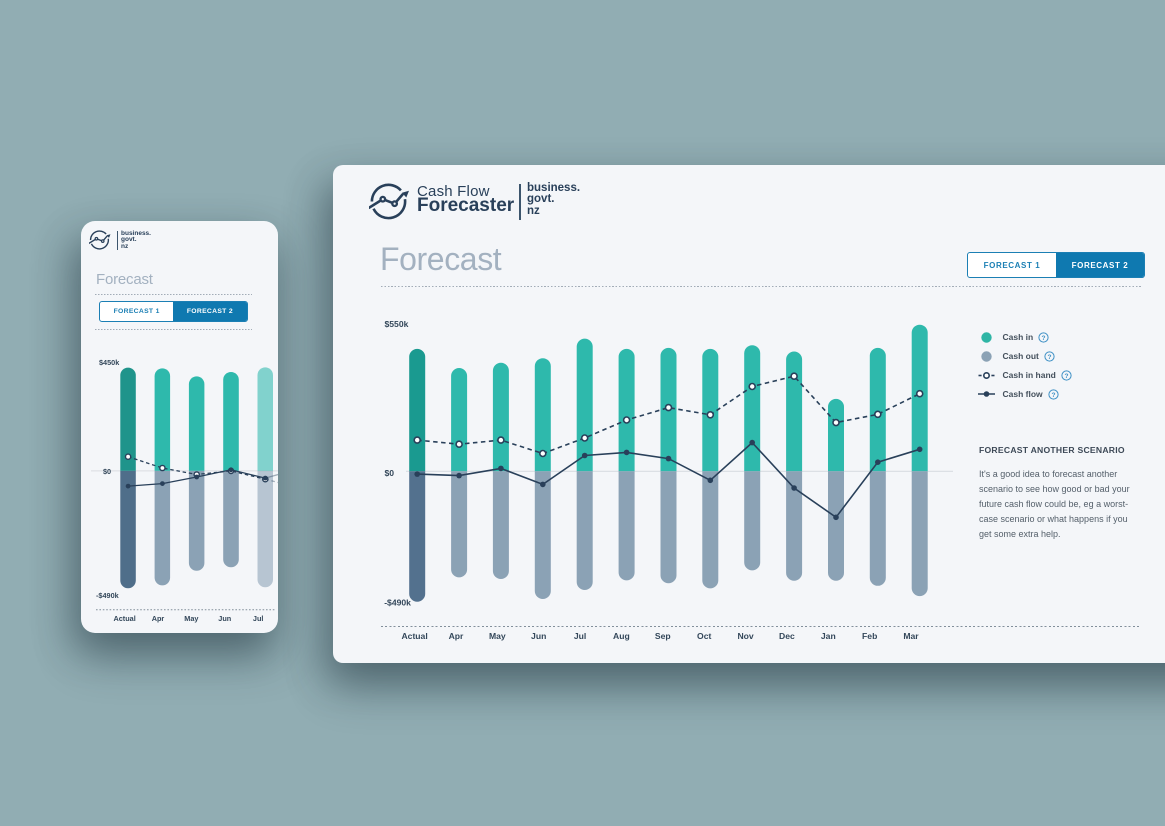 The height and width of the screenshot is (826, 1165). Describe the element at coordinates (828, 636) in the screenshot. I see `svg-text: Jan` at that location.